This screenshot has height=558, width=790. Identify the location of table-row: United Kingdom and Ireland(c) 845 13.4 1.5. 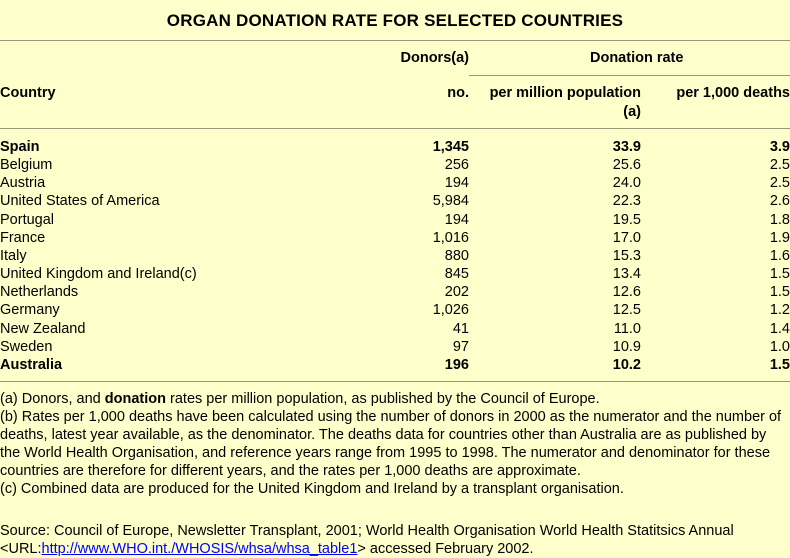
(395, 274).